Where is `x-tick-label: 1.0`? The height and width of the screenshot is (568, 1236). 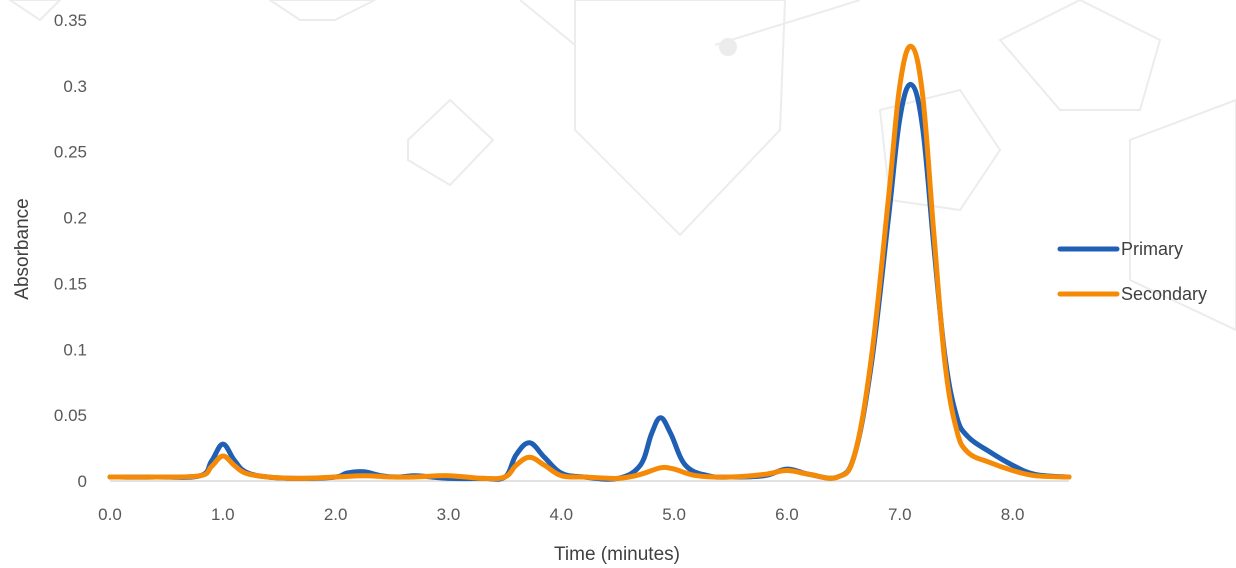
x-tick-label: 1.0 is located at coordinates (223, 514).